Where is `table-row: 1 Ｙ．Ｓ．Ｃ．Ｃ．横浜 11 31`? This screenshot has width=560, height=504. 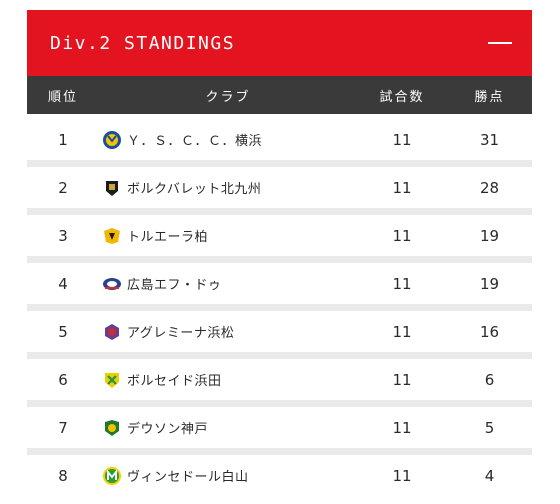 table-row: 1 Ｙ．Ｓ．Ｃ．Ｃ．横浜 11 31 is located at coordinates (279, 139).